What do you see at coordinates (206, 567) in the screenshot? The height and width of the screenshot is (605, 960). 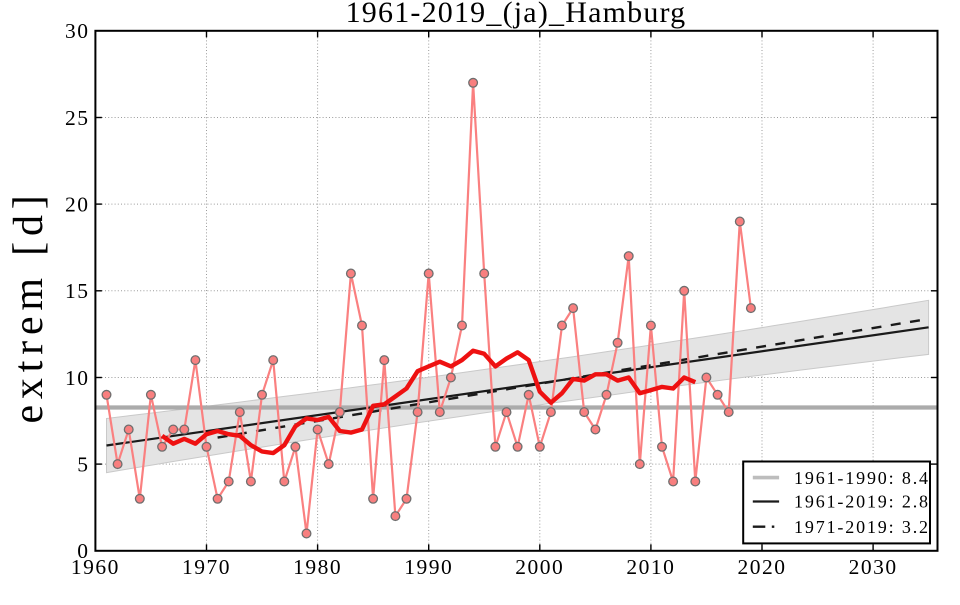 I see `svg-text: 1970` at bounding box center [206, 567].